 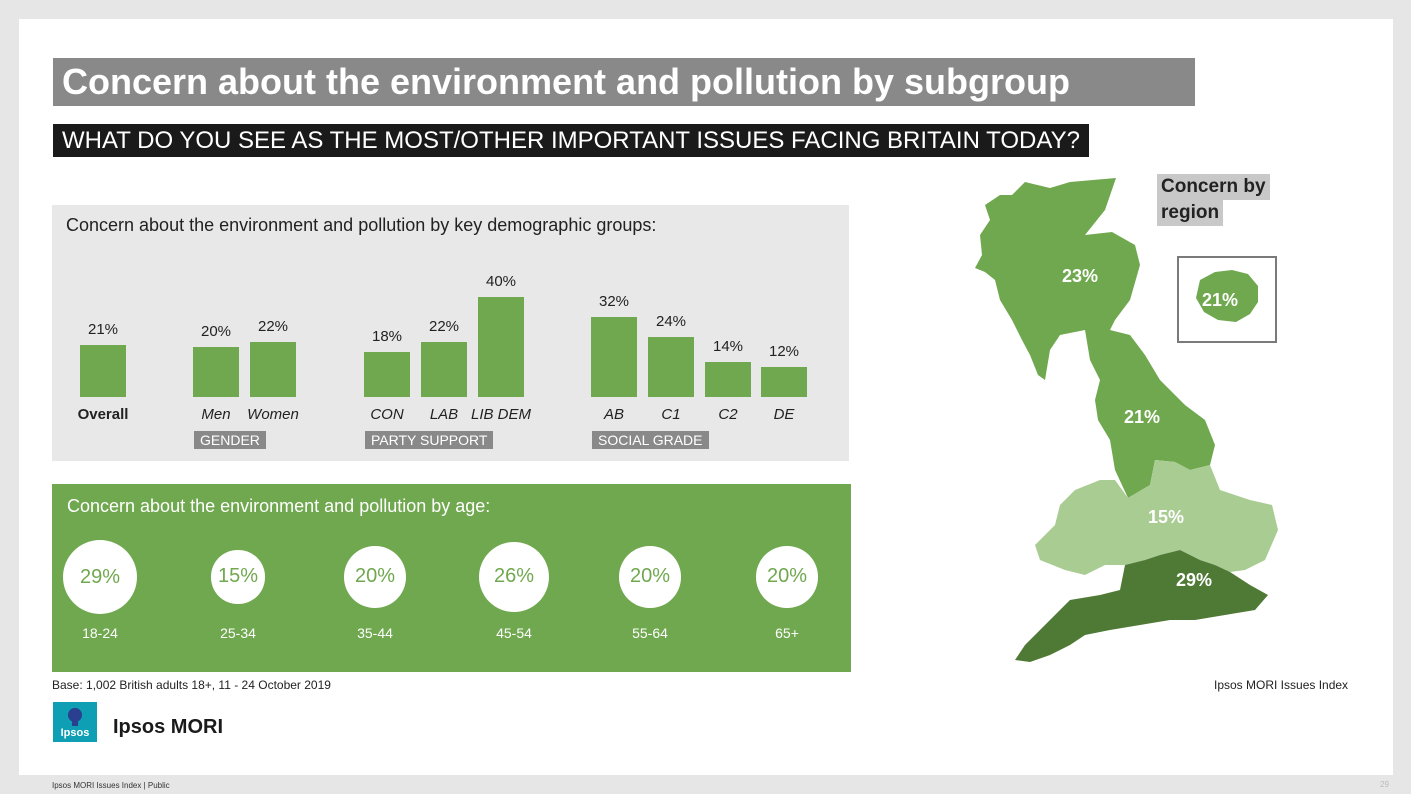 I want to click on map-label-scotland: 23%, so click(x=1080, y=276).